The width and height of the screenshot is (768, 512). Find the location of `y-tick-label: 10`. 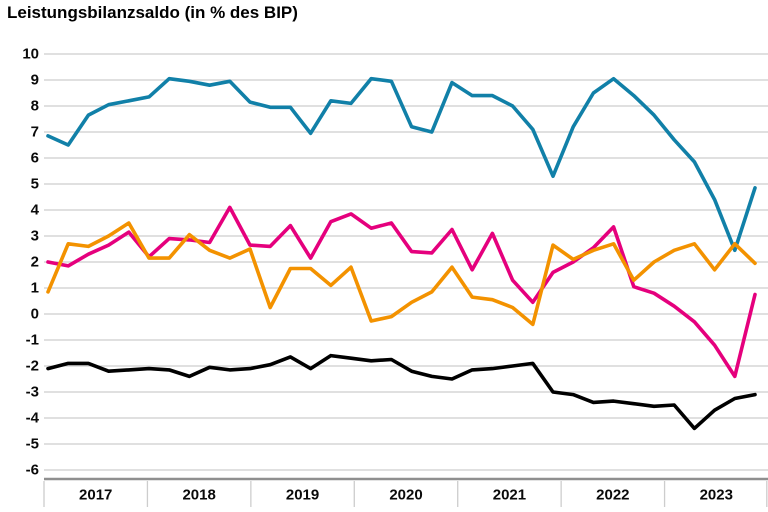

y-tick-label: 10 is located at coordinates (30, 54).